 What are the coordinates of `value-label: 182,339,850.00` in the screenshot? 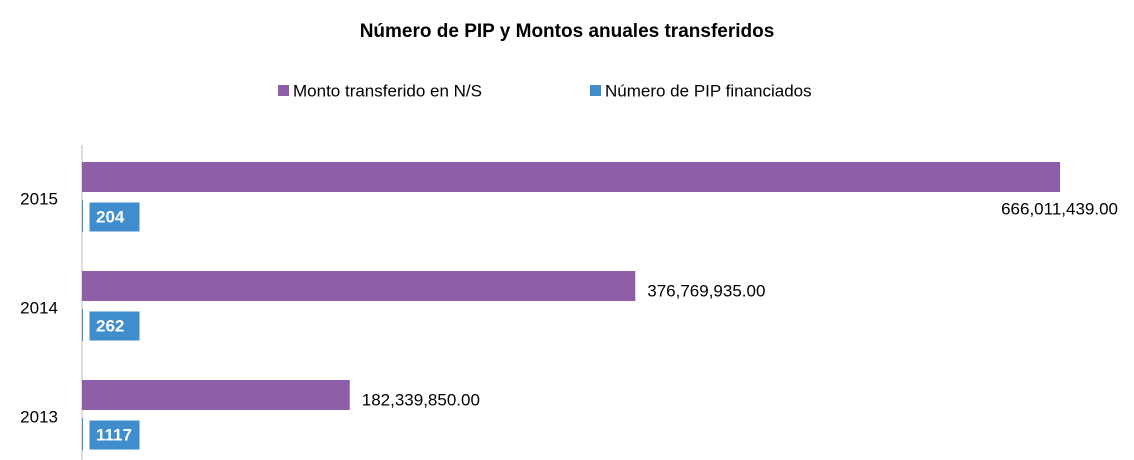 It's located at (421, 399).